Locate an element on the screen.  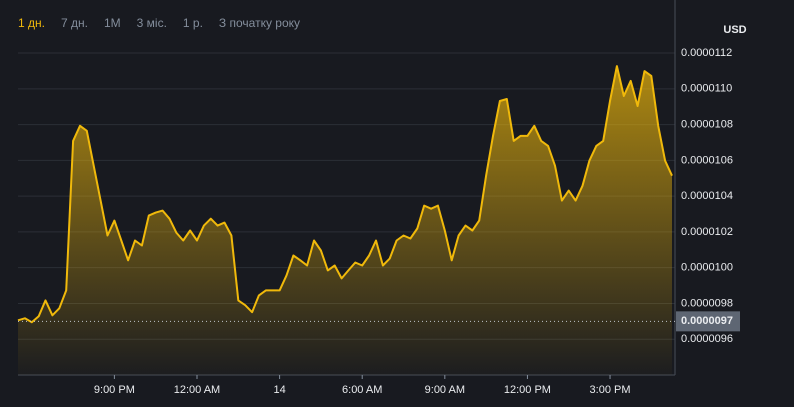
x-tick-label: 3:00 PM is located at coordinates (610, 390).